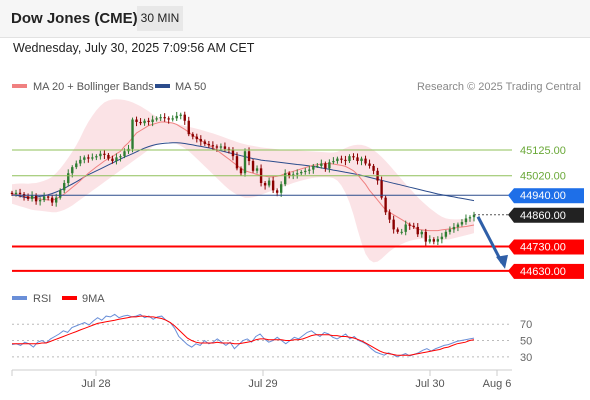 The height and width of the screenshot is (400, 590). Describe the element at coordinates (526, 342) in the screenshot. I see `rsi-tick-label: 50` at that location.